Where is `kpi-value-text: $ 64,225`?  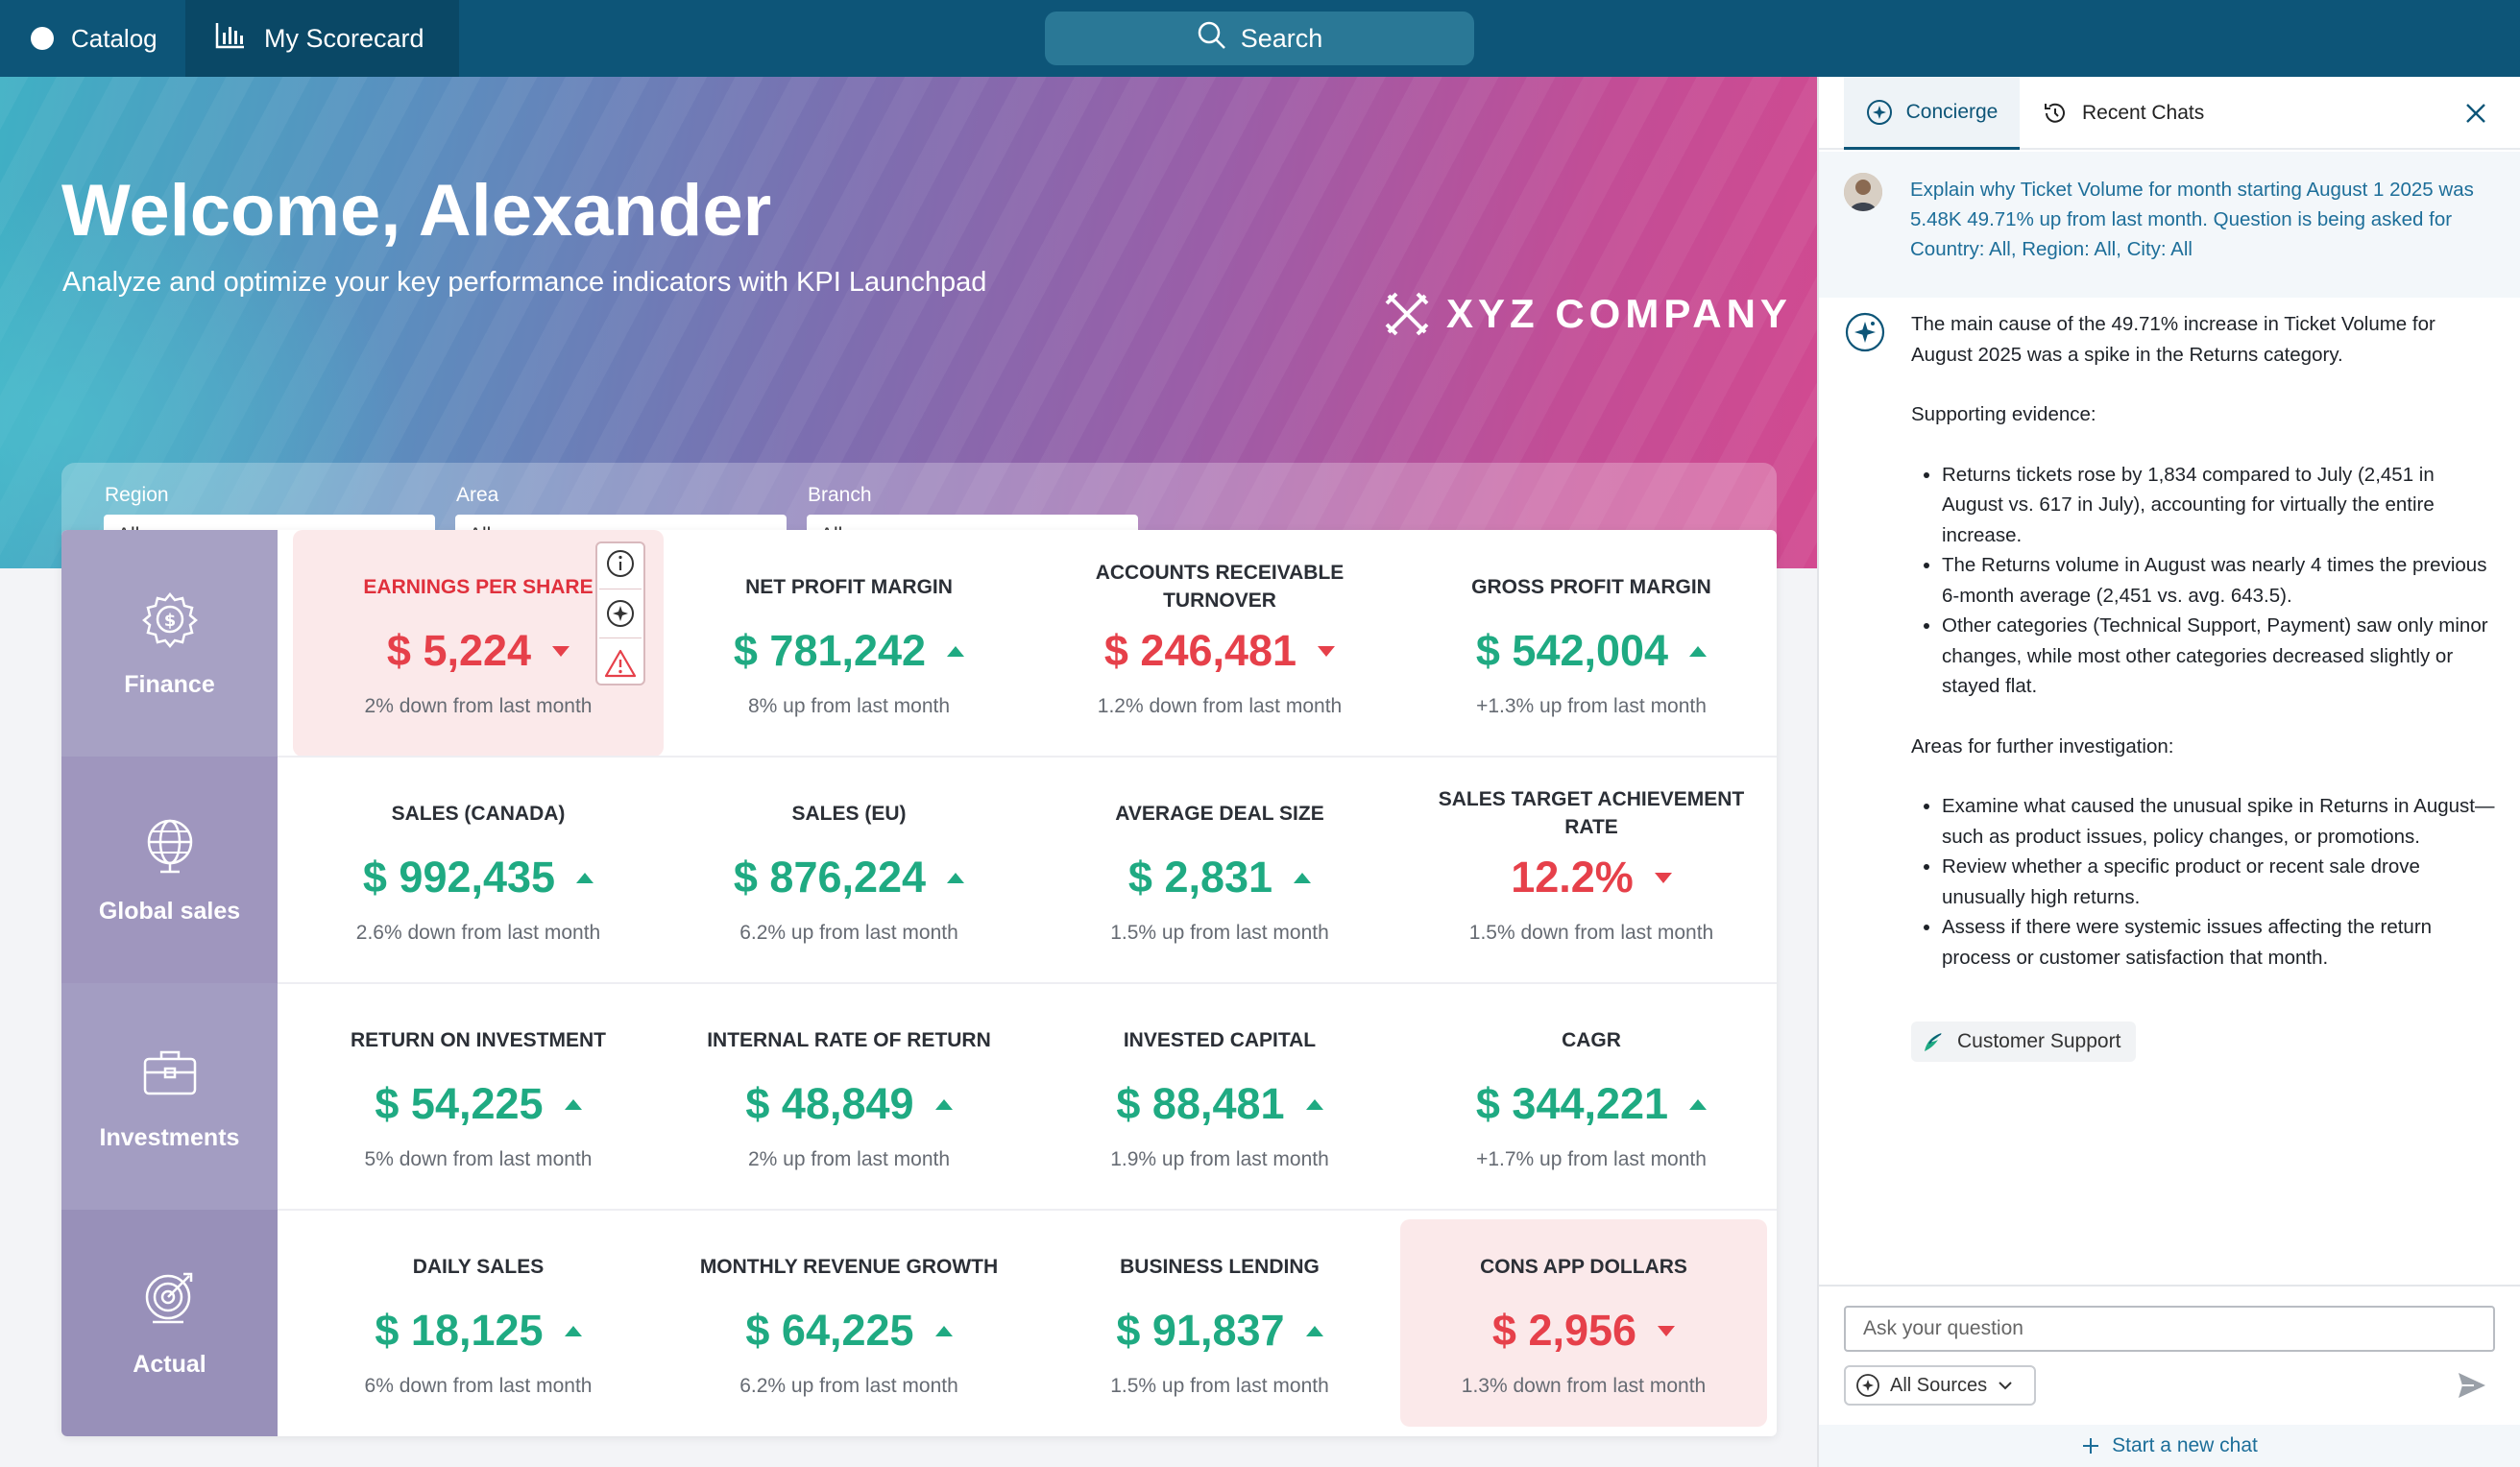 kpi-value-text: $ 64,225 is located at coordinates (829, 1330).